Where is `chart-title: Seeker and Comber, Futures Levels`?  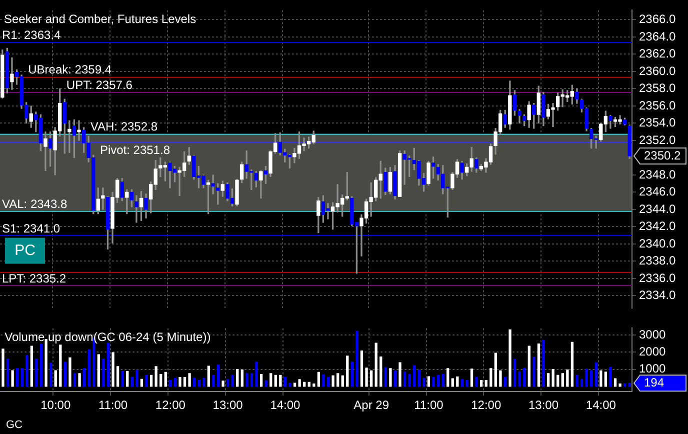 chart-title: Seeker and Comber, Futures Levels is located at coordinates (100, 19).